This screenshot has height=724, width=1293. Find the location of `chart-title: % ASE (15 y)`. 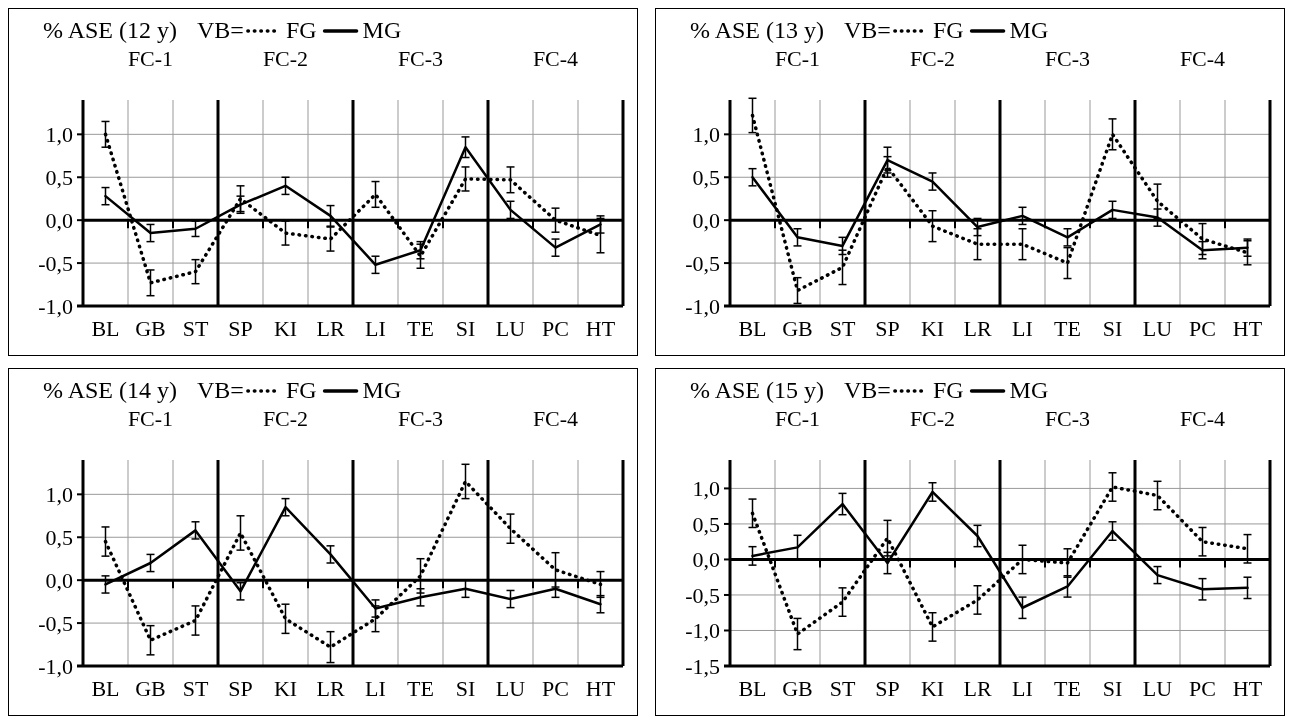

chart-title: % ASE (15 y) is located at coordinates (757, 390).